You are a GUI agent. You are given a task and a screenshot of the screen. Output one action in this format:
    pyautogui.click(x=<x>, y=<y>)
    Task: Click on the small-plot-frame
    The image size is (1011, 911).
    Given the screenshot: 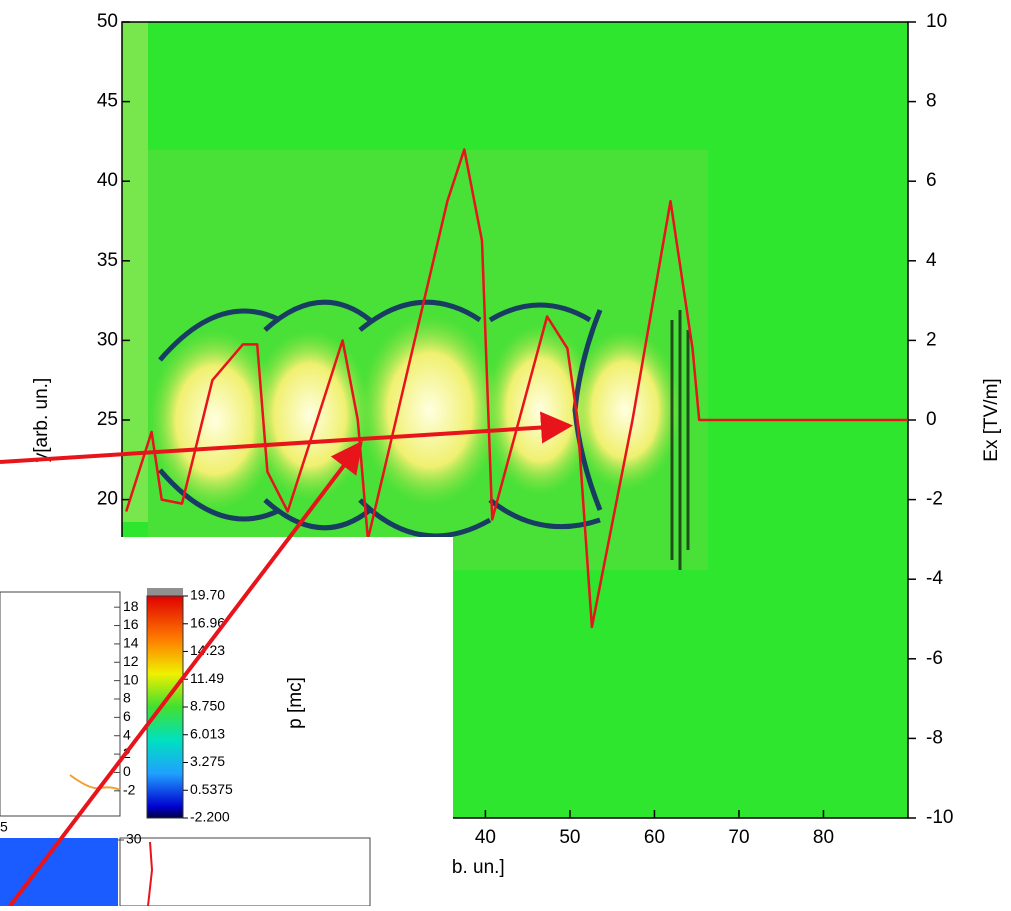 What is the action you would take?
    pyautogui.click(x=245, y=872)
    